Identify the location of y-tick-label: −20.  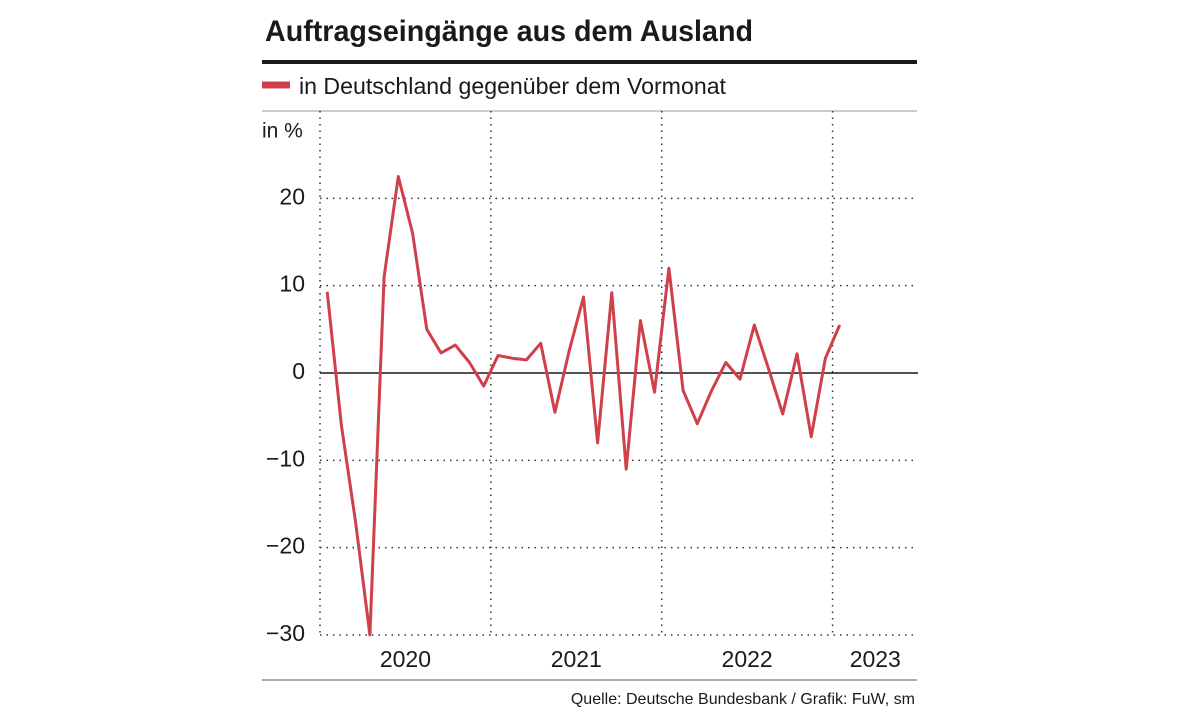
(285, 546).